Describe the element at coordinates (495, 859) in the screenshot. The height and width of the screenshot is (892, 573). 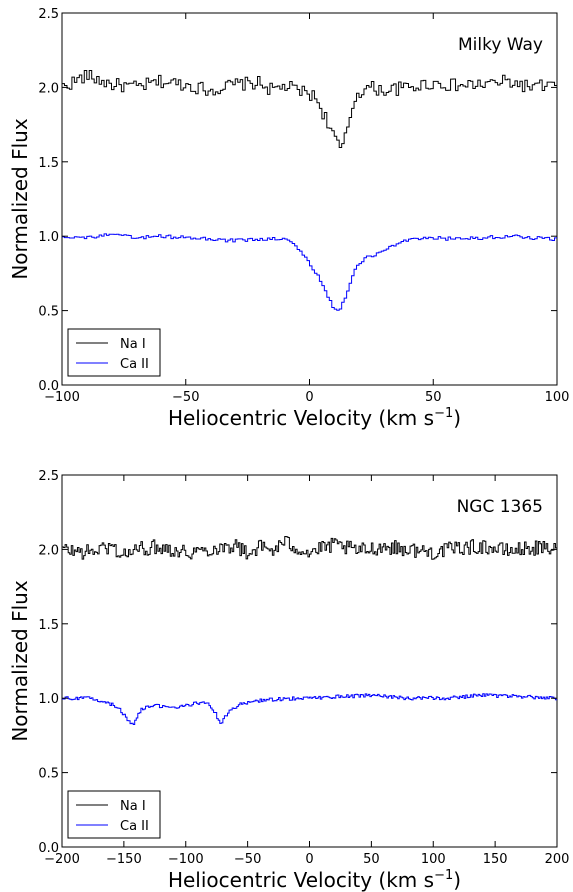
I see `x-tick-label: 150` at that location.